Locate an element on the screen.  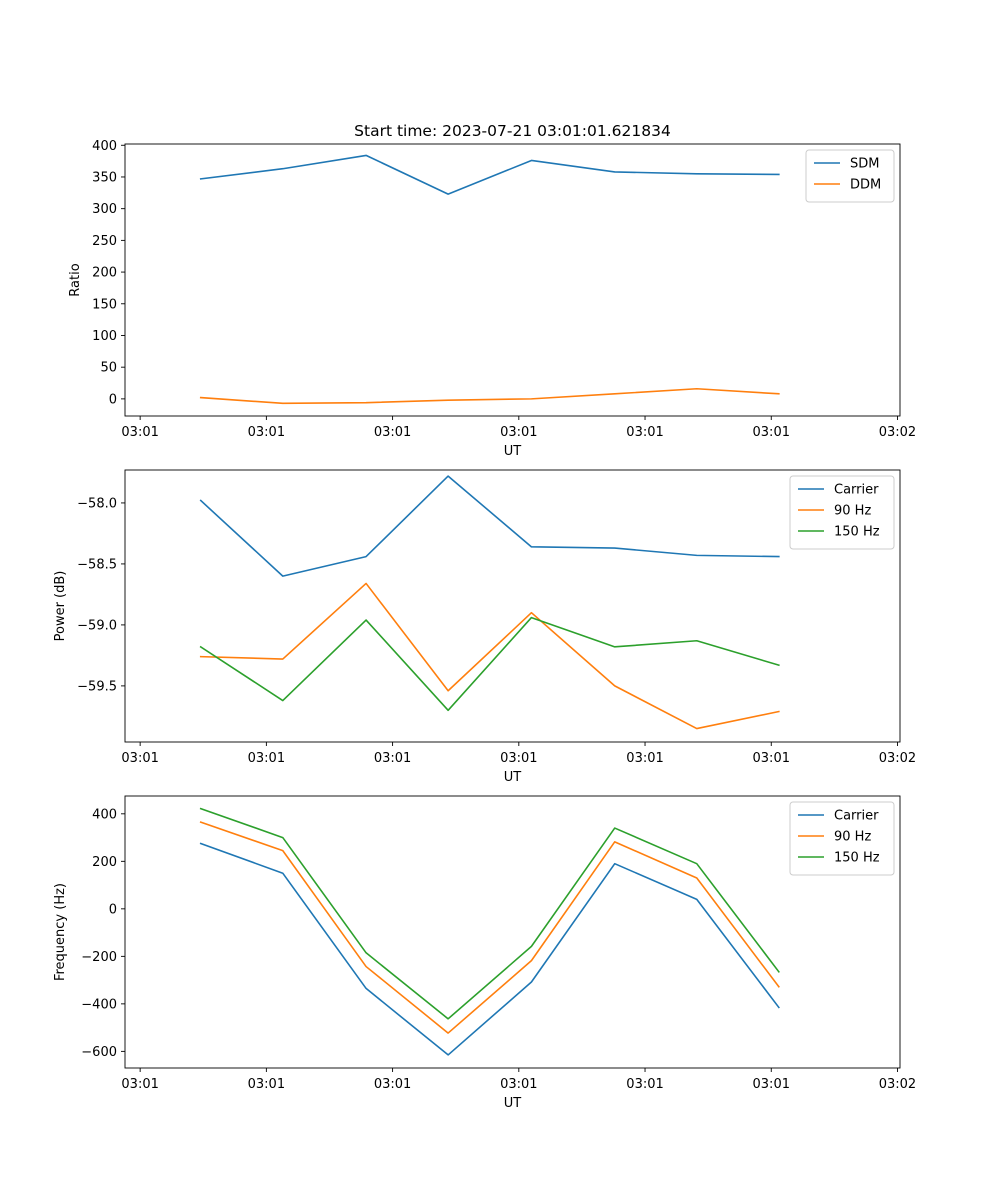
legend-label: SDM is located at coordinates (864, 164).